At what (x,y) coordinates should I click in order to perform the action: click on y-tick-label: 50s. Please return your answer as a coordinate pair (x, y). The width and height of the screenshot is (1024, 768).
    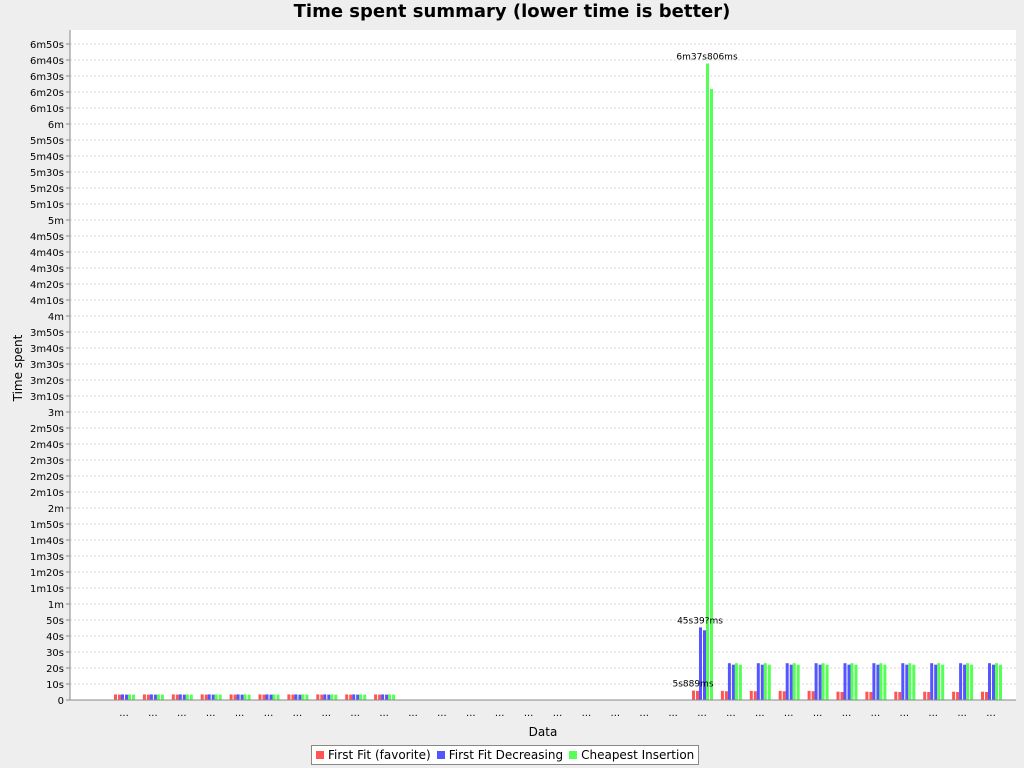
    Looking at the image, I should click on (55, 621).